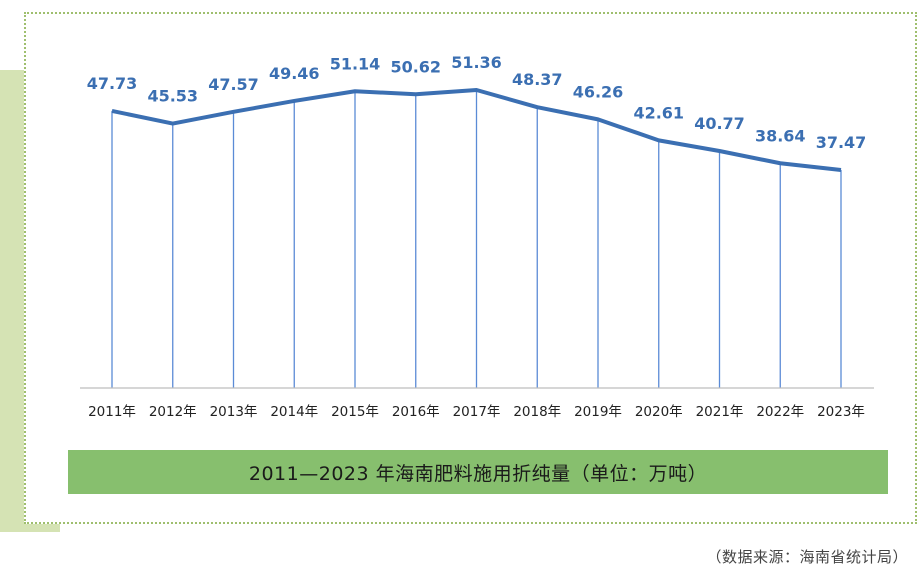  Describe the element at coordinates (294, 412) in the screenshot. I see `x-tick-label: 2014年` at that location.